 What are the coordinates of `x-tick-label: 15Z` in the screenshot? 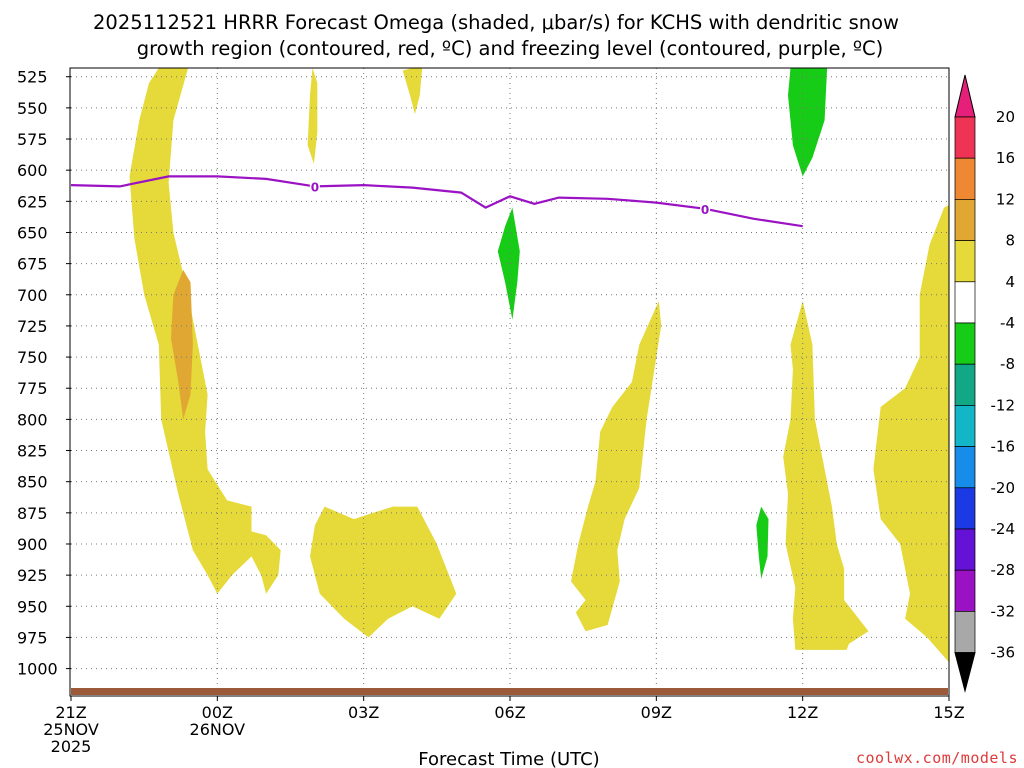 It's located at (948, 712).